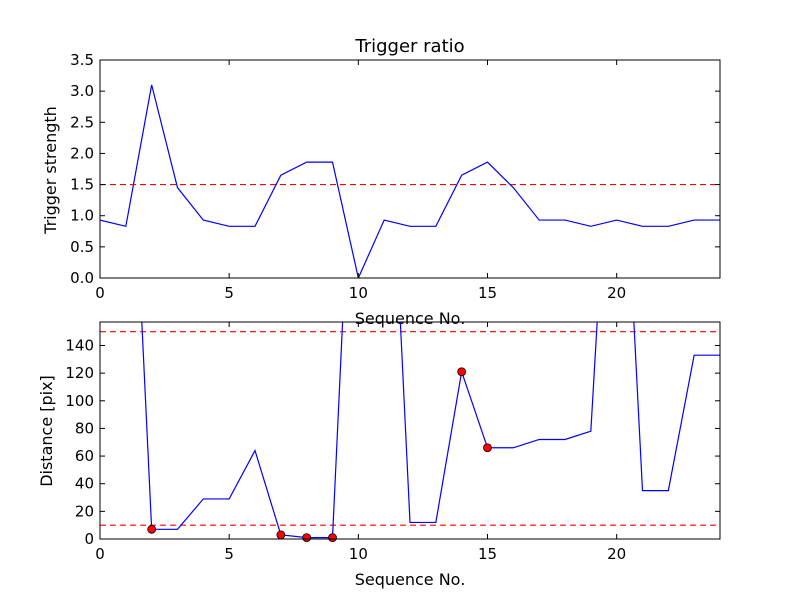  I want to click on y-tick-label: 100, so click(79, 401).